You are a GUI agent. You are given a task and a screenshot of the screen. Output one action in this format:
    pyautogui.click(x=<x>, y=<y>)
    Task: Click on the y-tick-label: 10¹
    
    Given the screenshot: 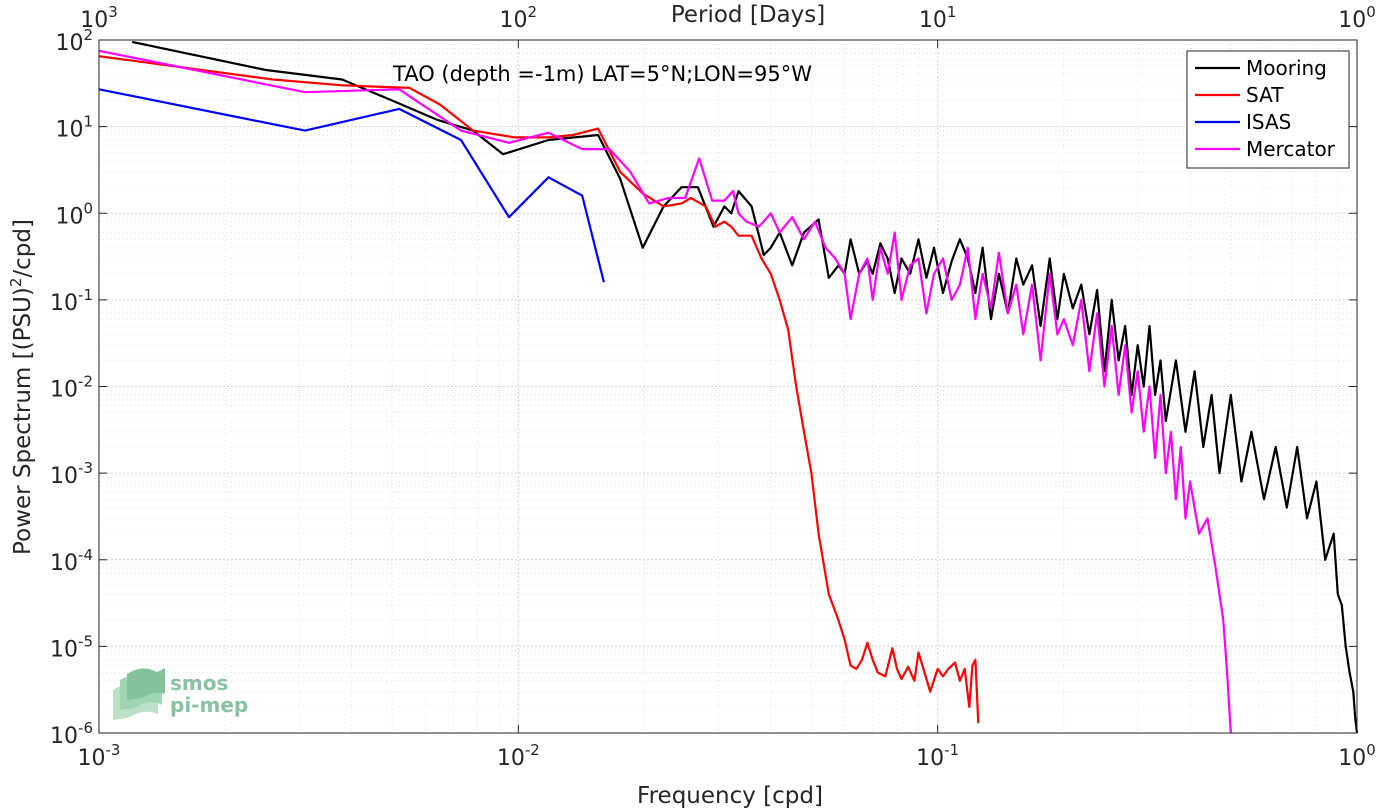 What is the action you would take?
    pyautogui.click(x=74, y=128)
    